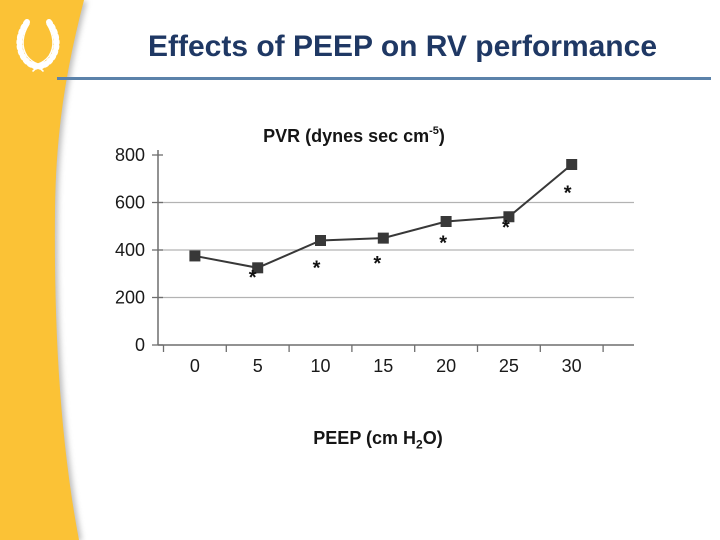 The image size is (720, 540). I want to click on y-tick-label: 200, so click(130, 298).